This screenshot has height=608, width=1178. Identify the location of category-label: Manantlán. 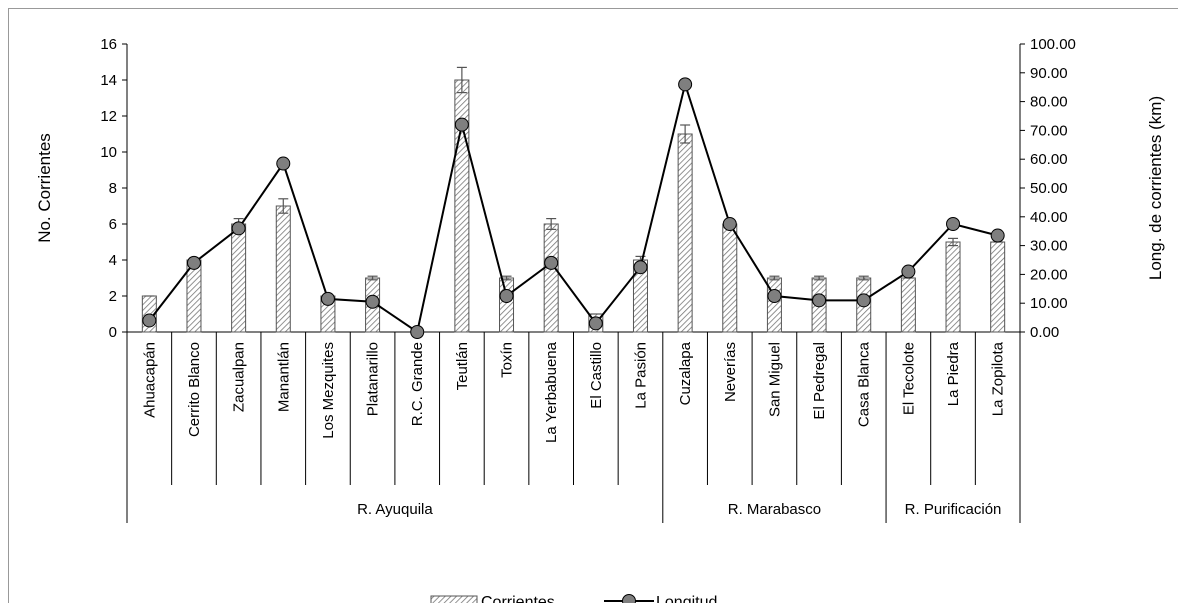
(283, 377).